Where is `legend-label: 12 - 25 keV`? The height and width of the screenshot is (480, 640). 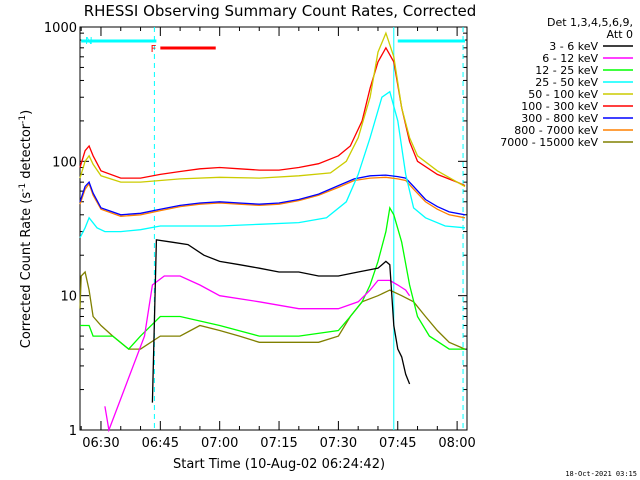
legend-label: 12 - 25 keV is located at coordinates (566, 70).